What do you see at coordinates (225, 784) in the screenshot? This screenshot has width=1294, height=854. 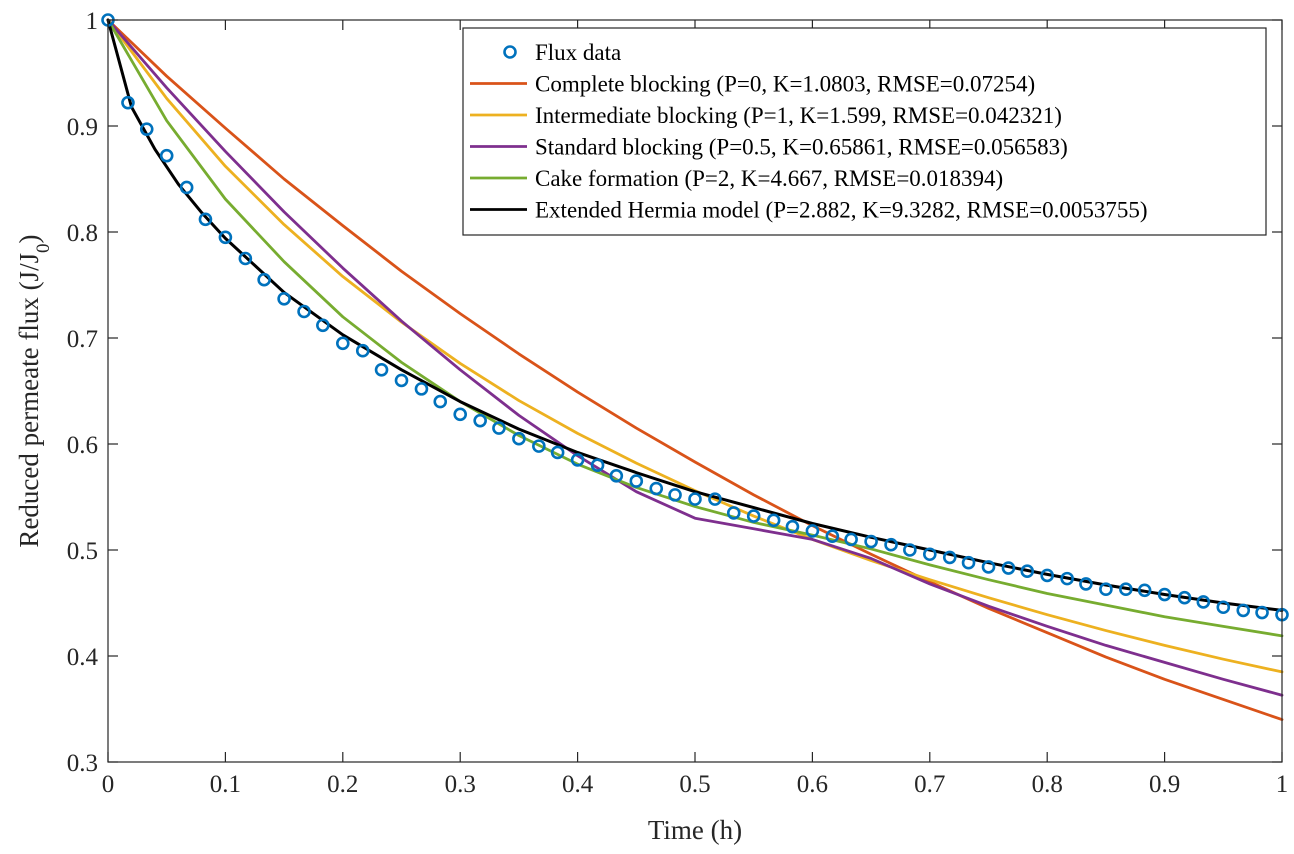 I see `x-tick-label: 0.1` at bounding box center [225, 784].